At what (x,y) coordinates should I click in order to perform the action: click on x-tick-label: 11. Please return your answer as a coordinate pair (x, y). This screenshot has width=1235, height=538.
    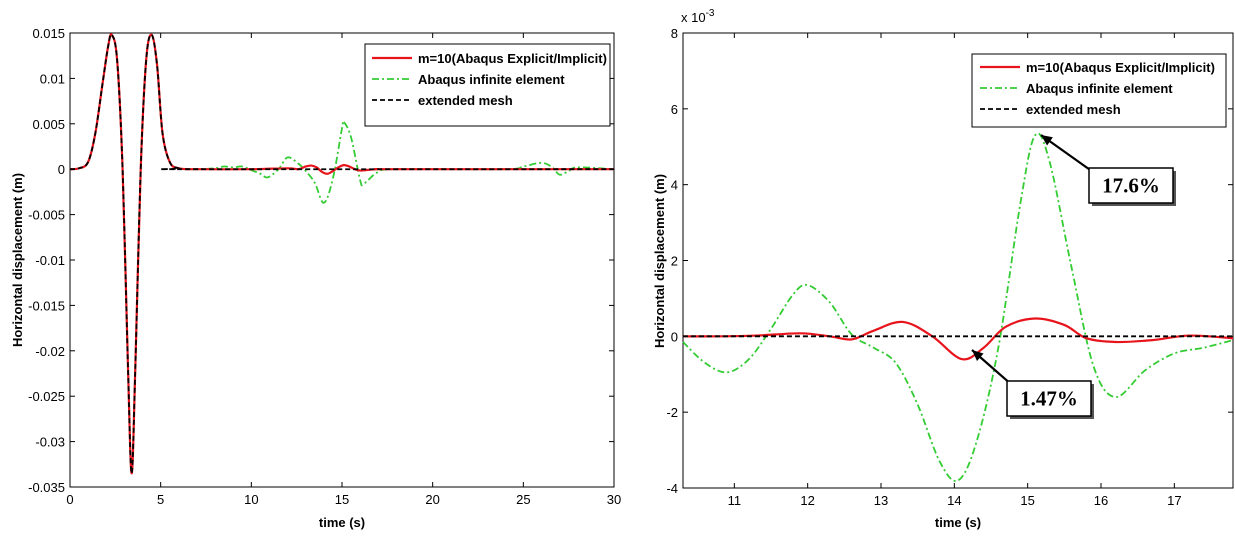
    Looking at the image, I should click on (735, 500).